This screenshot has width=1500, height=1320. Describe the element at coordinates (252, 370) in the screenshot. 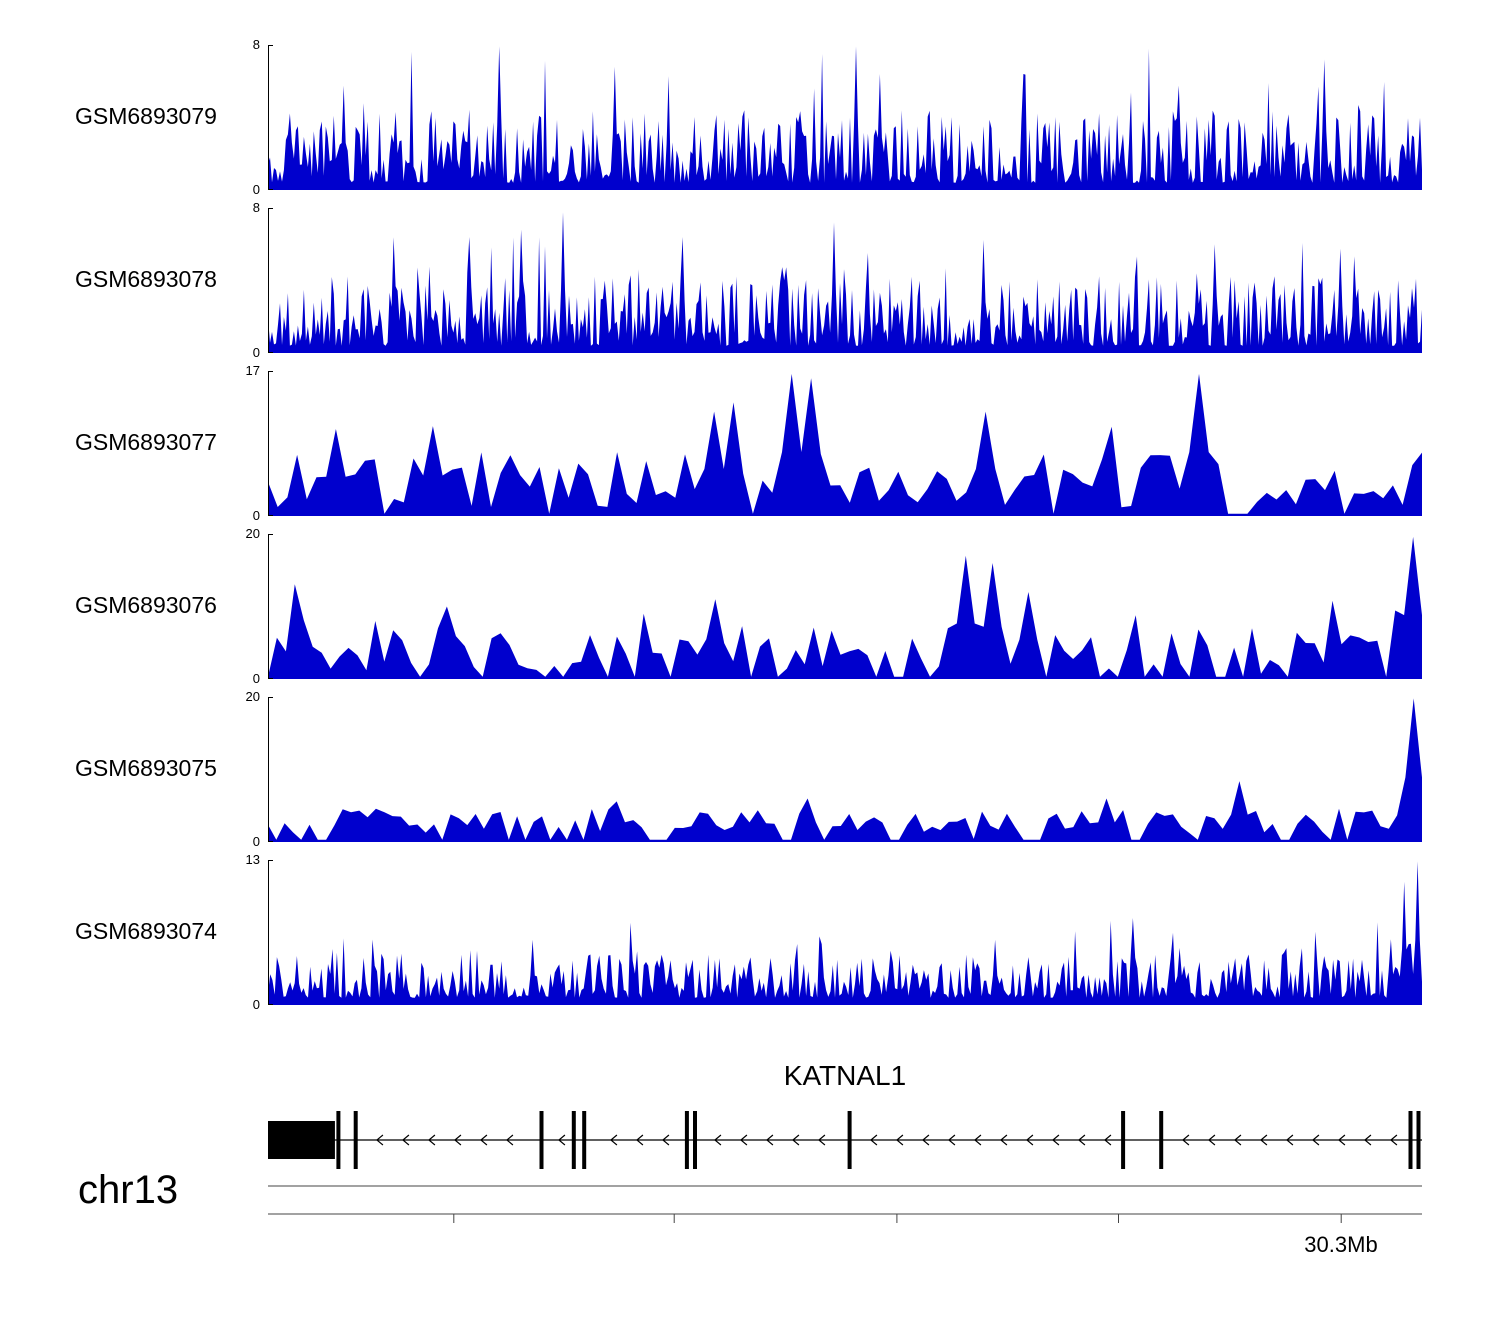

I see `y-axis-max-label: 17` at that location.